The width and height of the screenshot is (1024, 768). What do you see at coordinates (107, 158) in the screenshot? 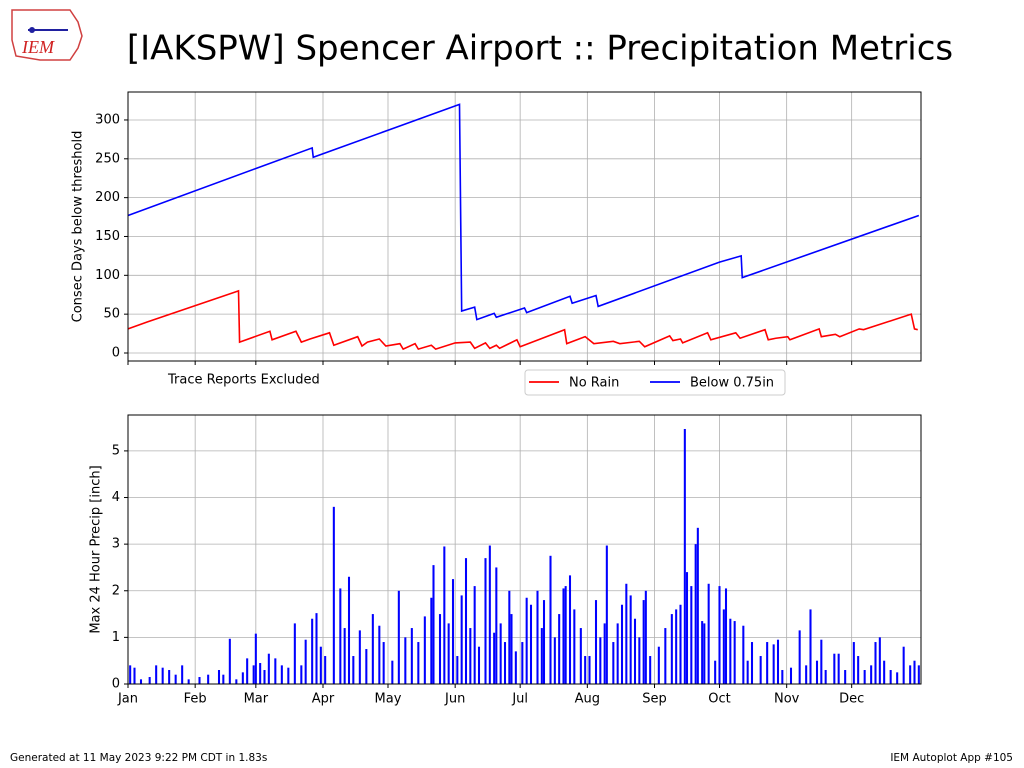
I see `y-tick-label: 250` at bounding box center [107, 158].